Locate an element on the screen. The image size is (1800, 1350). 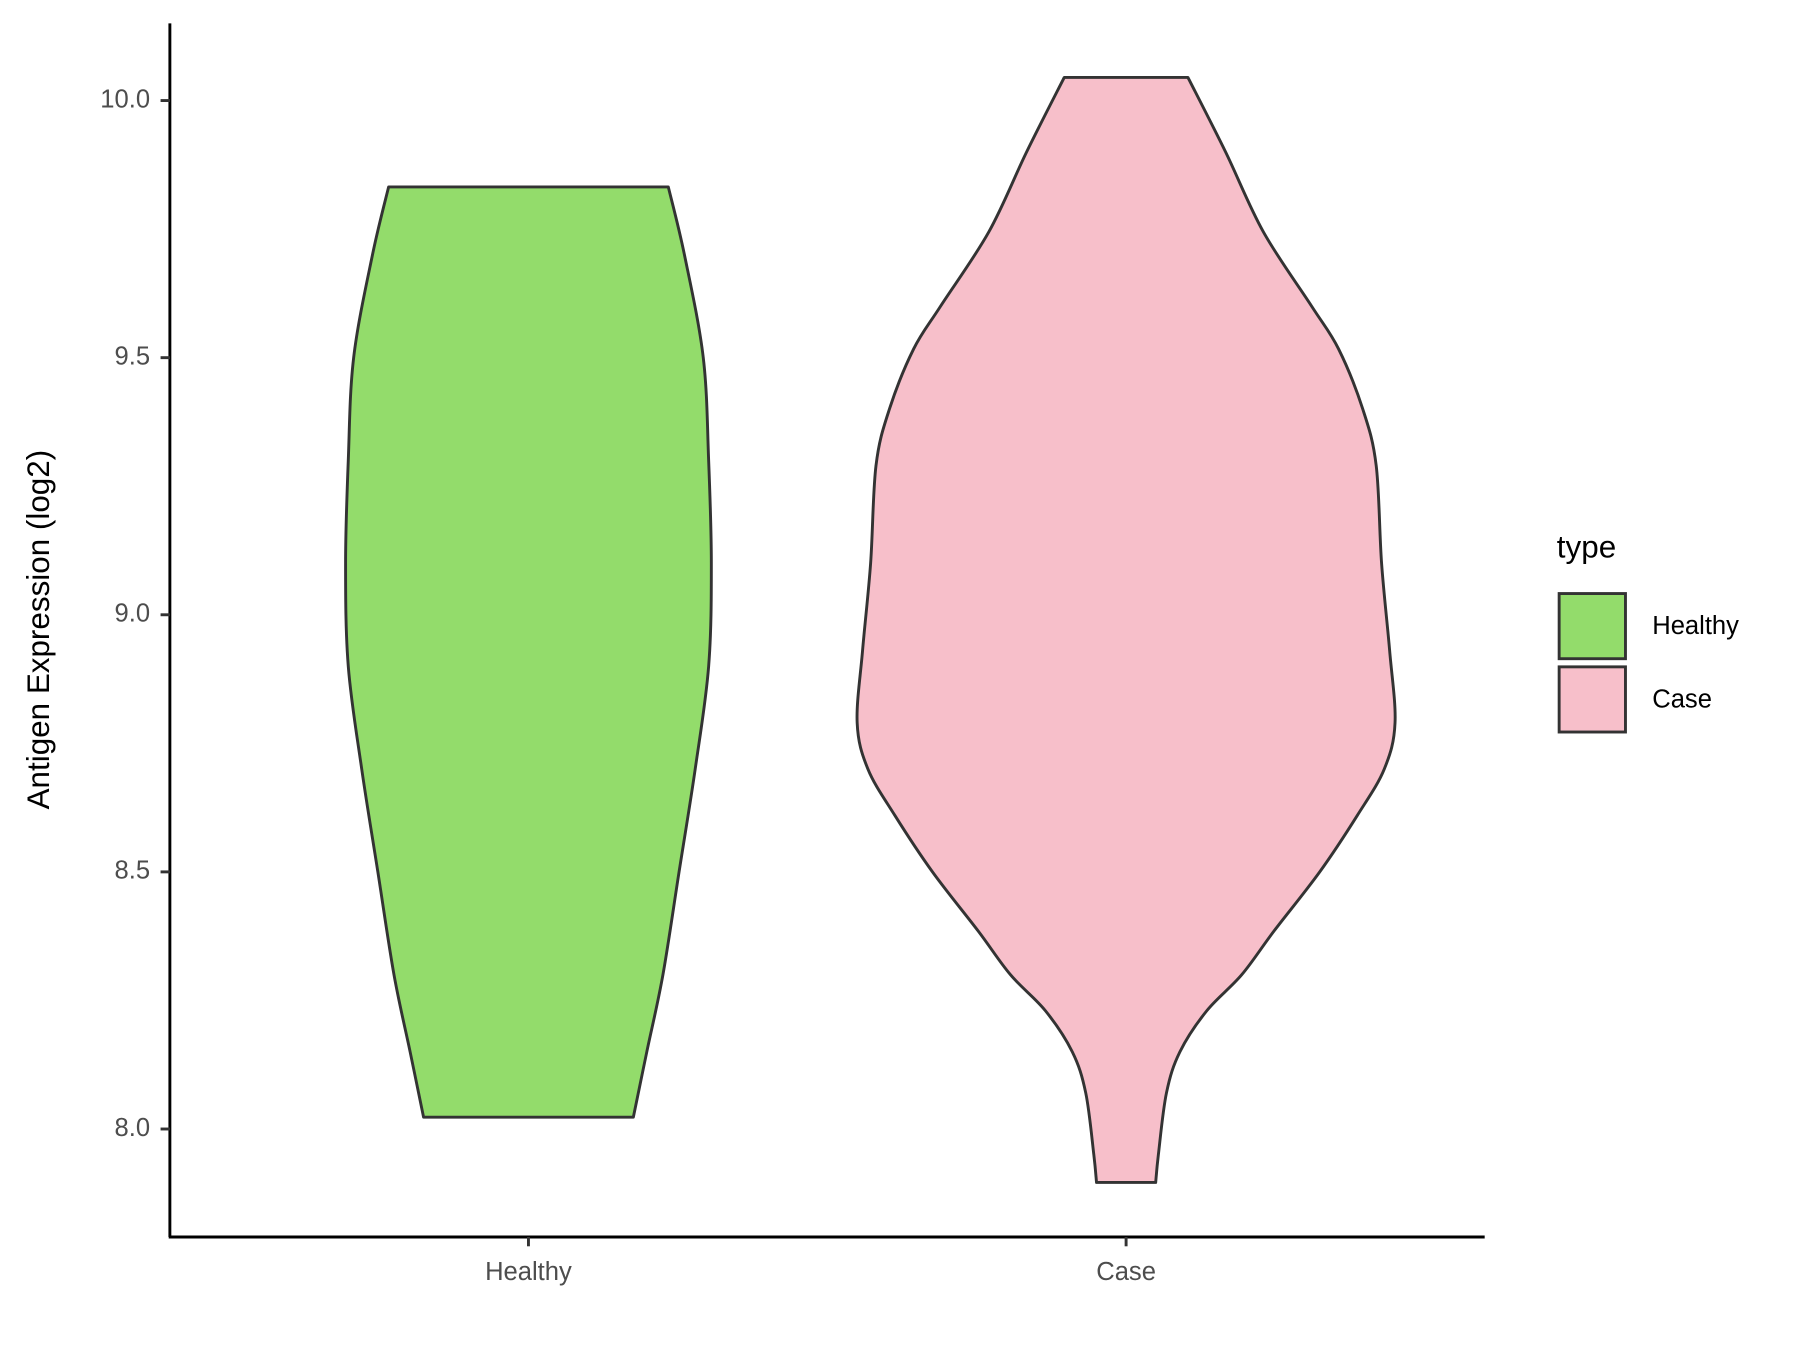
y-tick-label: 9.0 is located at coordinates (133, 614).